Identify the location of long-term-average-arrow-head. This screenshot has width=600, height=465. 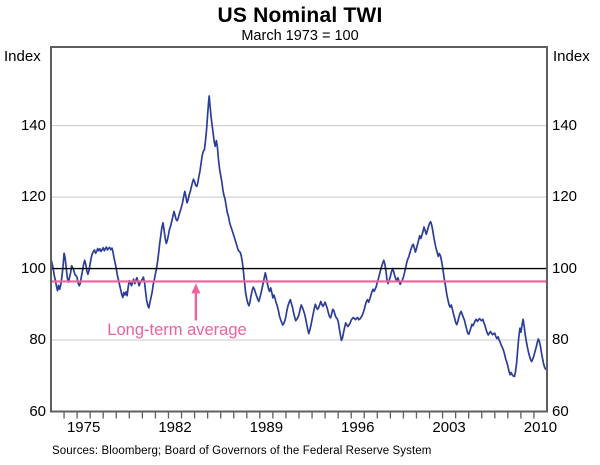
(196, 288).